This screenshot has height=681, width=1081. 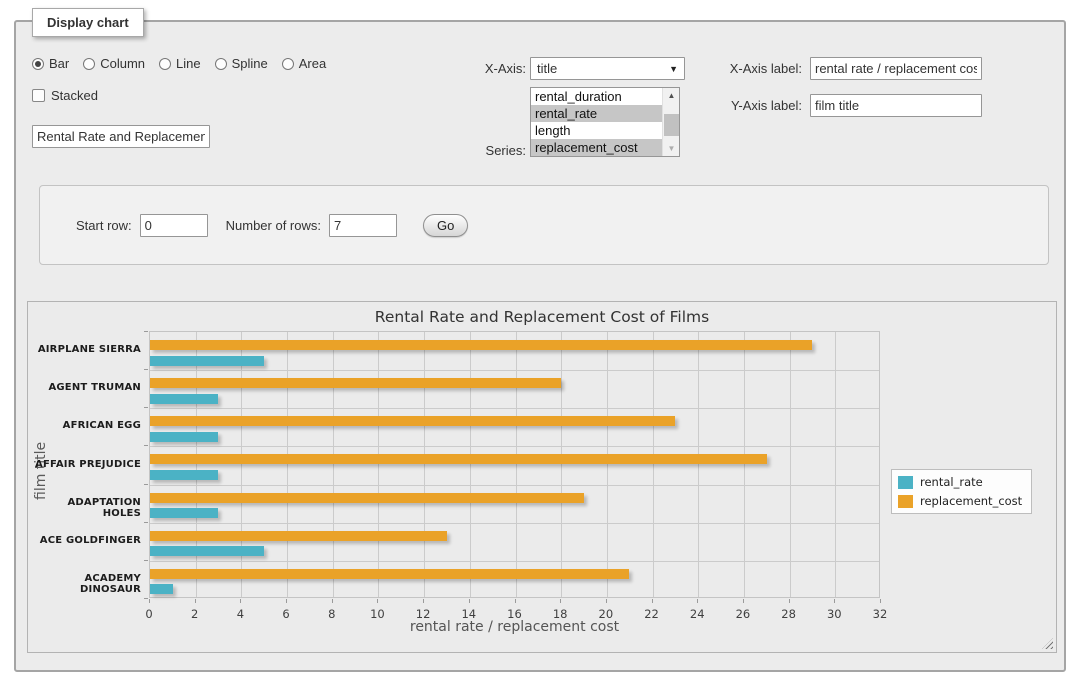 I want to click on legend-label: replacement_cost, so click(x=971, y=501).